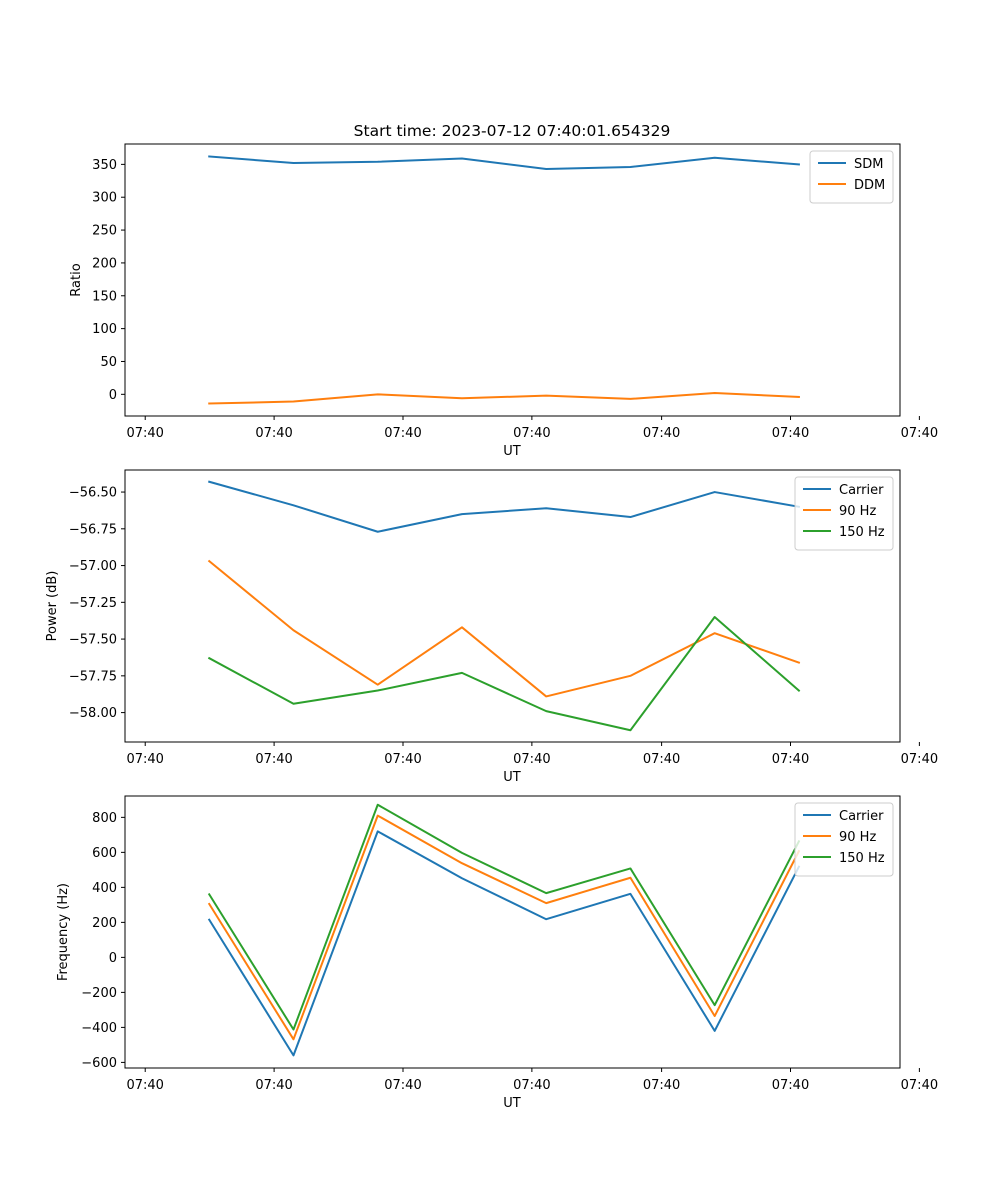 The height and width of the screenshot is (1204, 1000). What do you see at coordinates (868, 164) in the screenshot?
I see `ratio-legend-label-sdm: SDM` at bounding box center [868, 164].